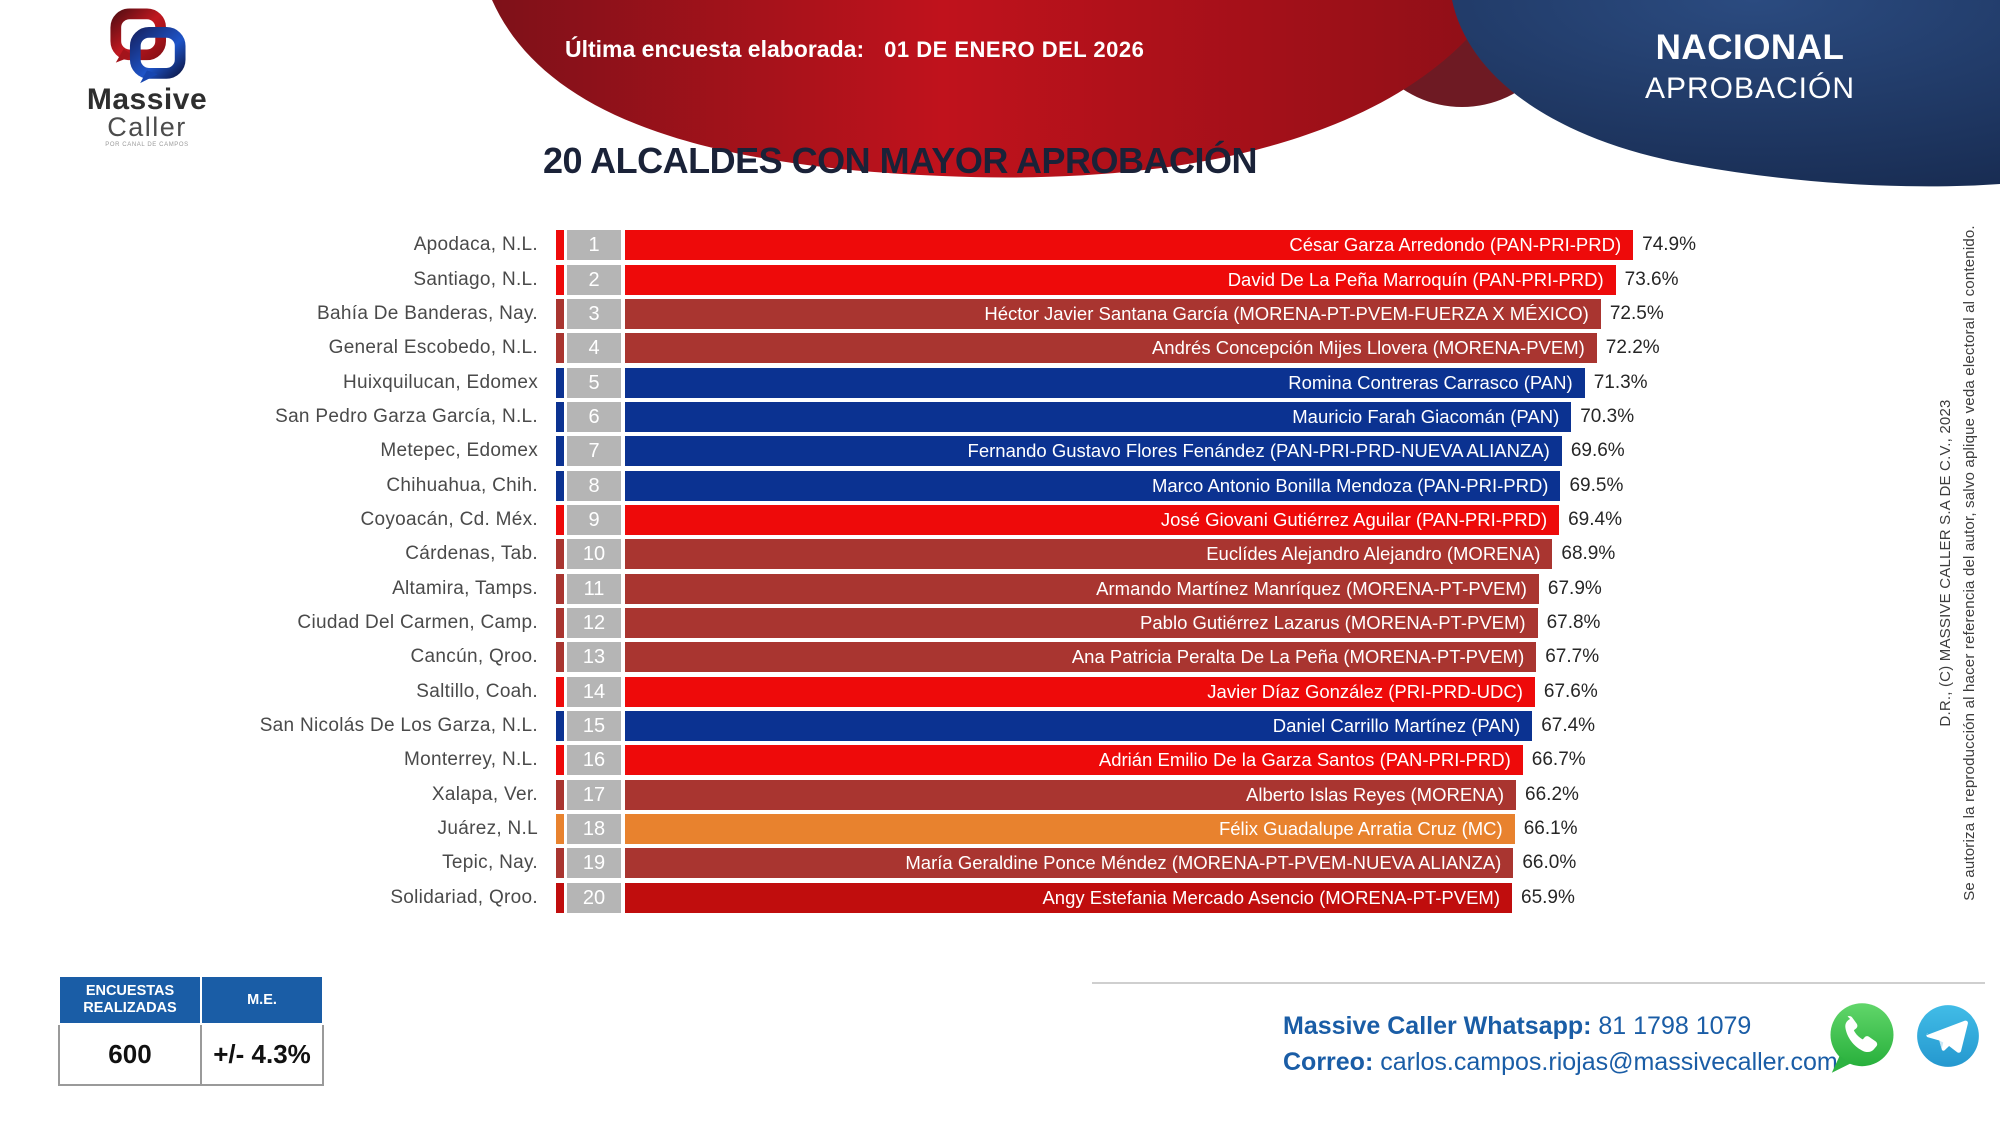 Image resolution: width=2000 pixels, height=1125 pixels. I want to click on approval-bar: Euclídes Alejandro Alejandro (MORENA), so click(1089, 554).